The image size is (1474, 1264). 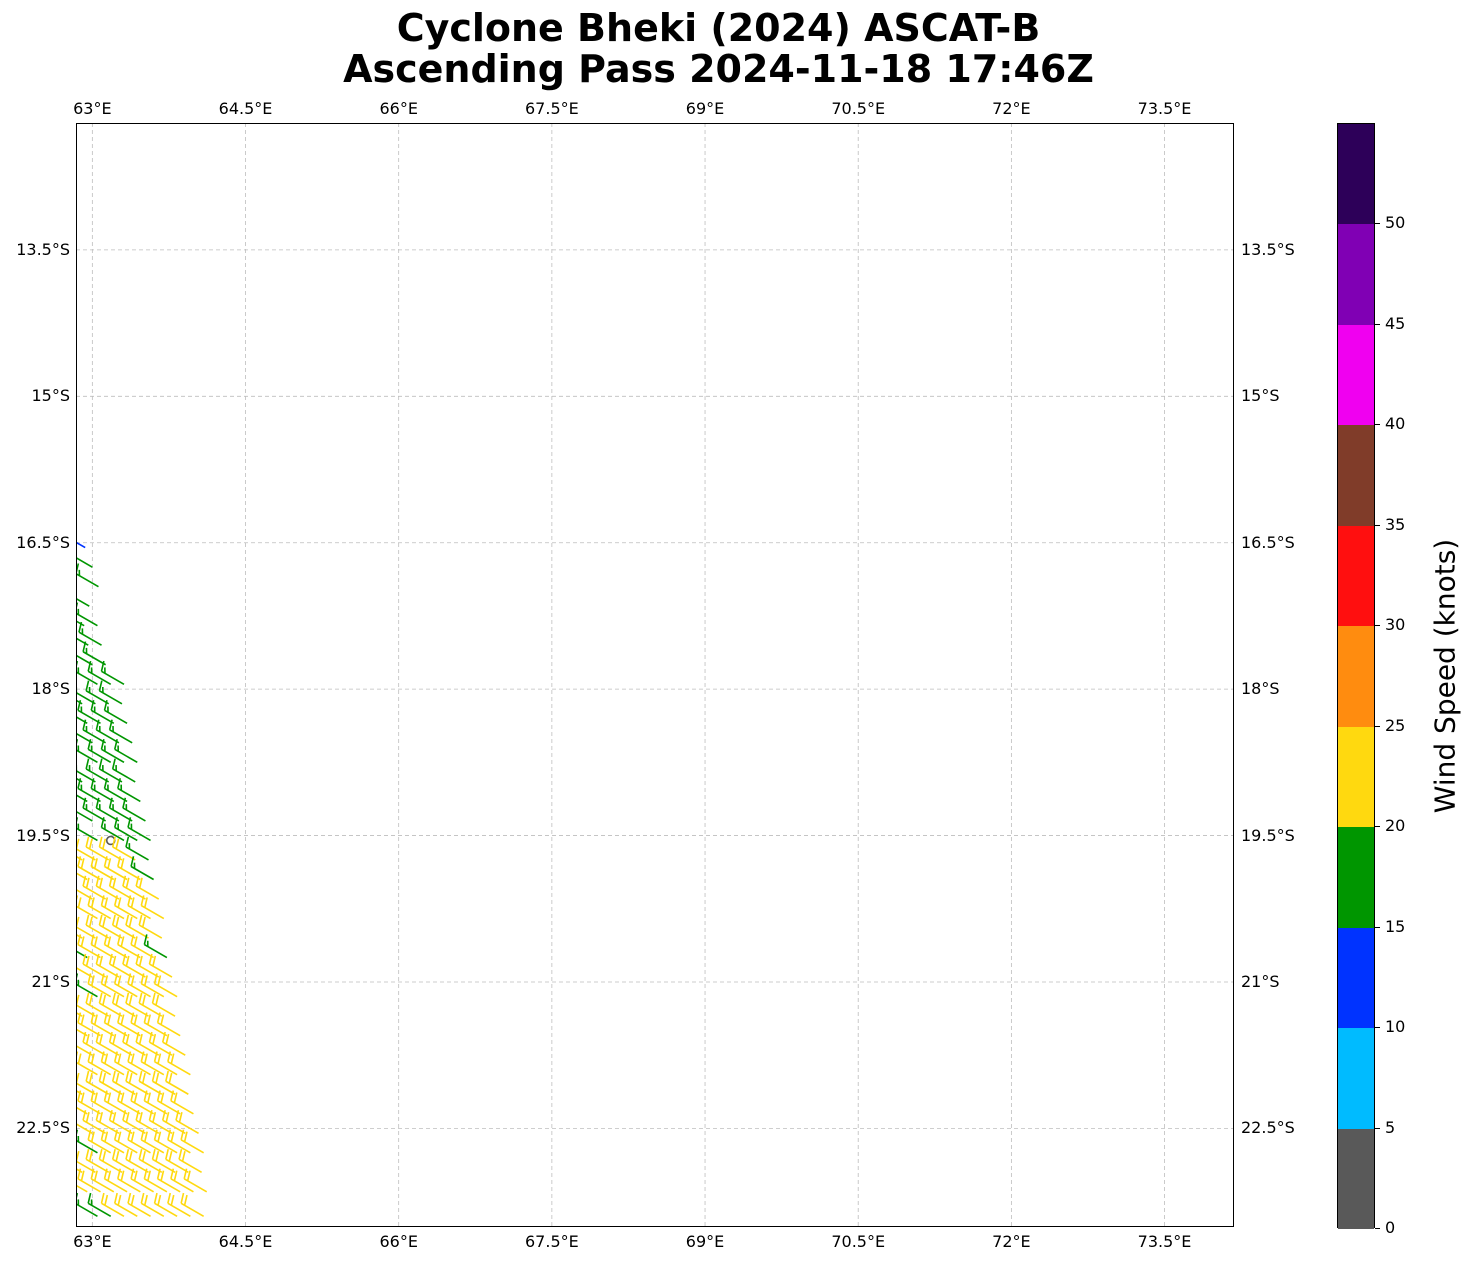 What do you see at coordinates (1395, 424) in the screenshot?
I see `colorbar-tick-label: 40` at bounding box center [1395, 424].